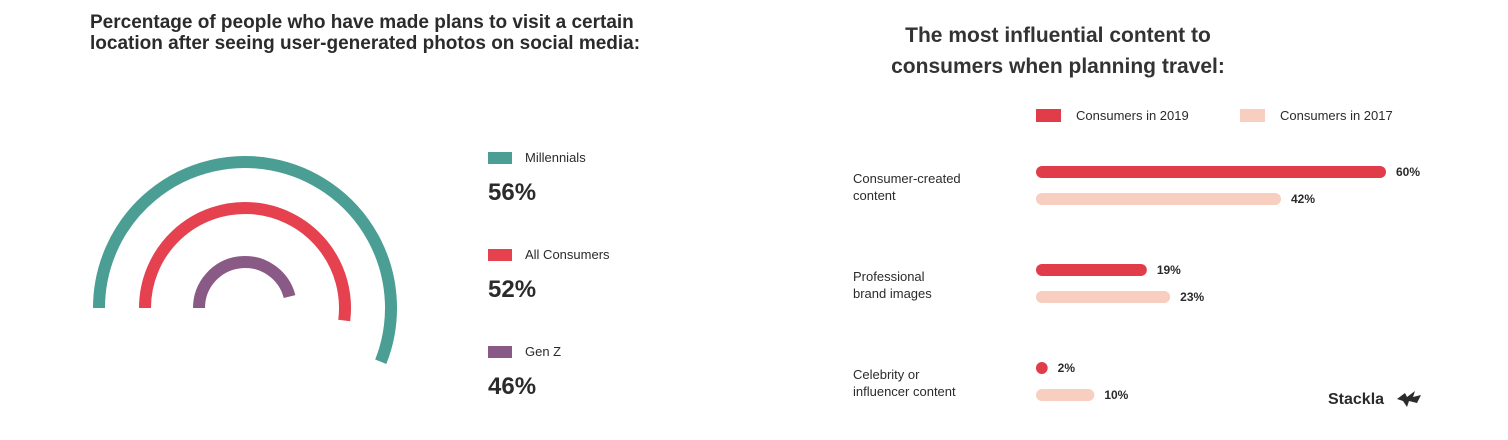 This screenshot has width=1508, height=440. I want to click on legend-label: Gen Z, so click(543, 351).